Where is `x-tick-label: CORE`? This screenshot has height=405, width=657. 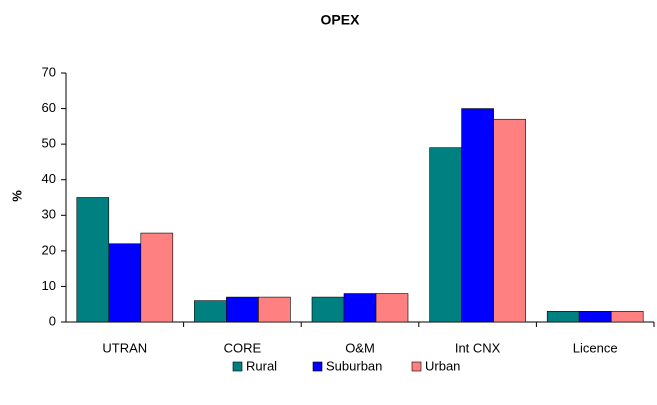 x-tick-label: CORE is located at coordinates (243, 347).